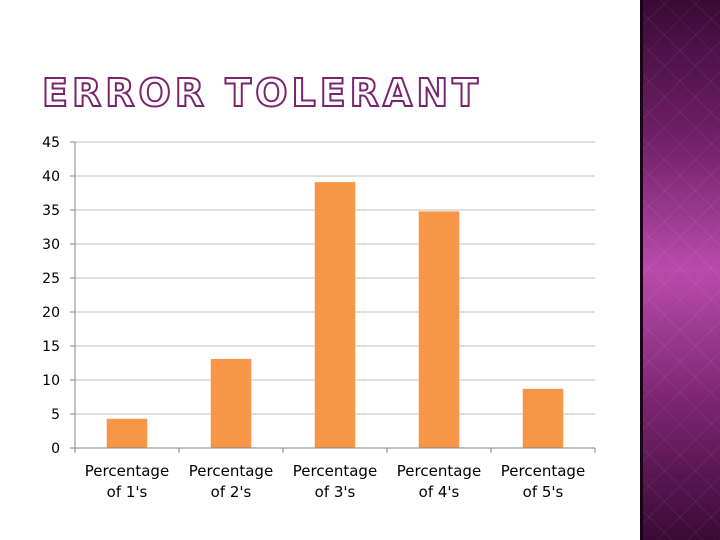 The image size is (720, 540). I want to click on x-category-label: of 3's, so click(335, 492).